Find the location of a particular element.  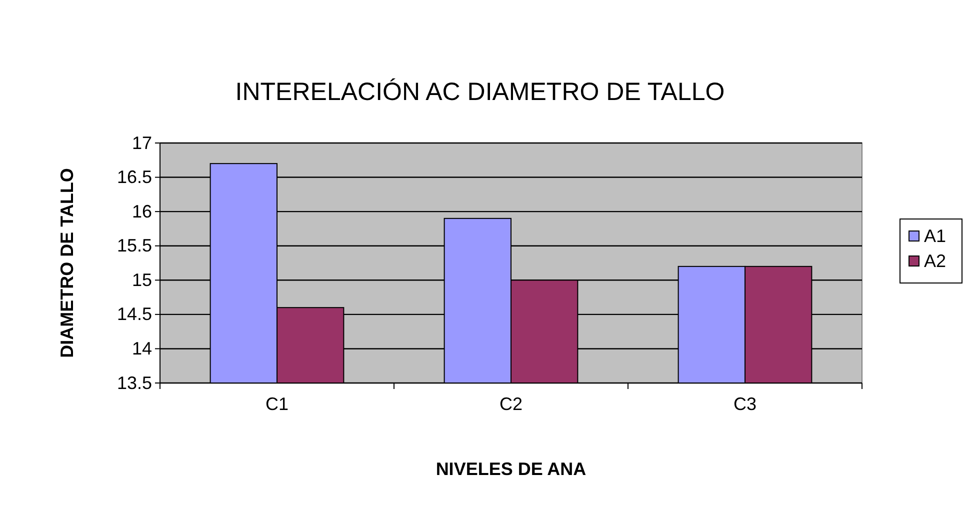

x-tick-label: C1 is located at coordinates (277, 404).